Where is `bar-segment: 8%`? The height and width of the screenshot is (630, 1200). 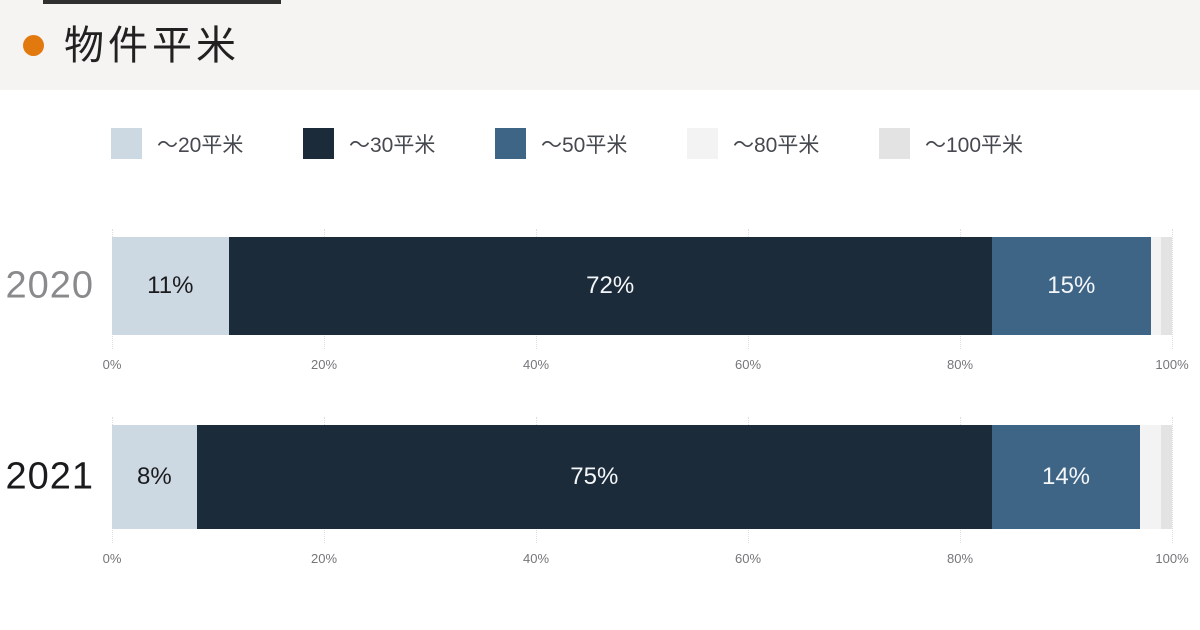
bar-segment: 8% is located at coordinates (154, 477).